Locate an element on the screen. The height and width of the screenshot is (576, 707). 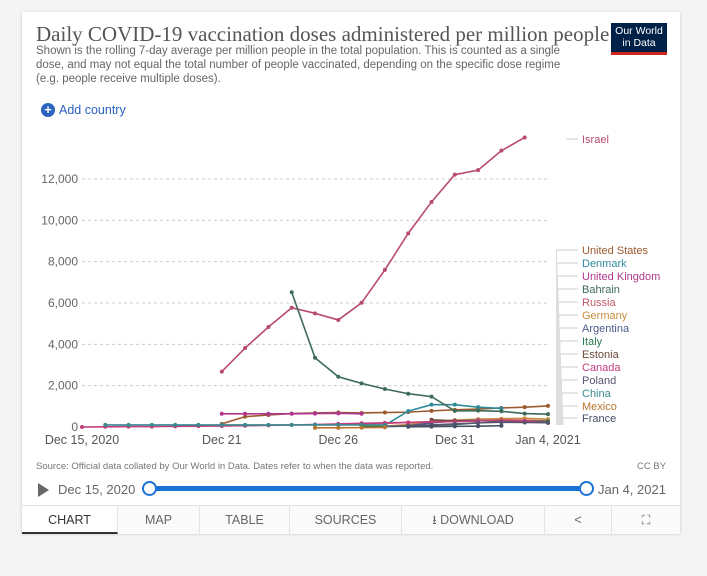
owid-logo: Our World in Data is located at coordinates (639, 39).